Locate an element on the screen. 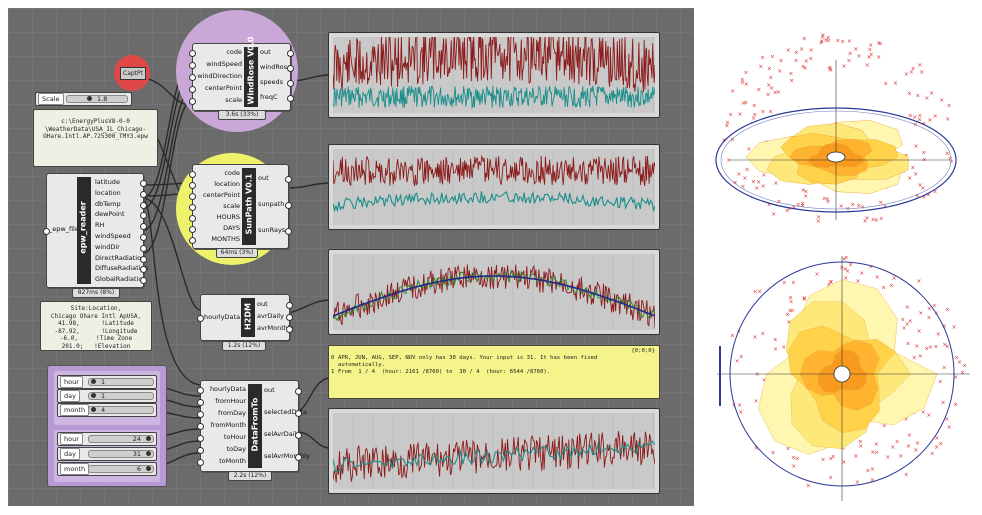 The width and height of the screenshot is (982, 515). from-day-handle is located at coordinates (93, 395).